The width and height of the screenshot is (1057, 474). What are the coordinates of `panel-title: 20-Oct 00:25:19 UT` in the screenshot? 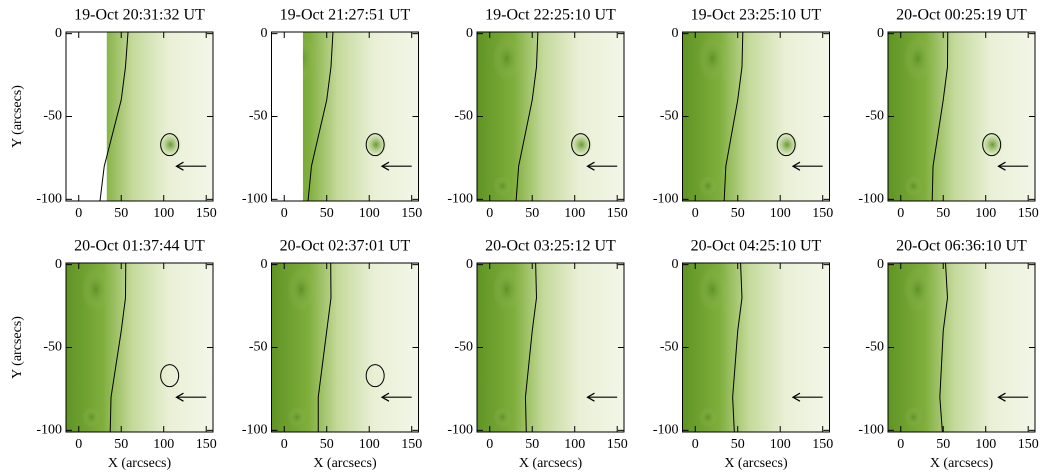 It's located at (961, 15).